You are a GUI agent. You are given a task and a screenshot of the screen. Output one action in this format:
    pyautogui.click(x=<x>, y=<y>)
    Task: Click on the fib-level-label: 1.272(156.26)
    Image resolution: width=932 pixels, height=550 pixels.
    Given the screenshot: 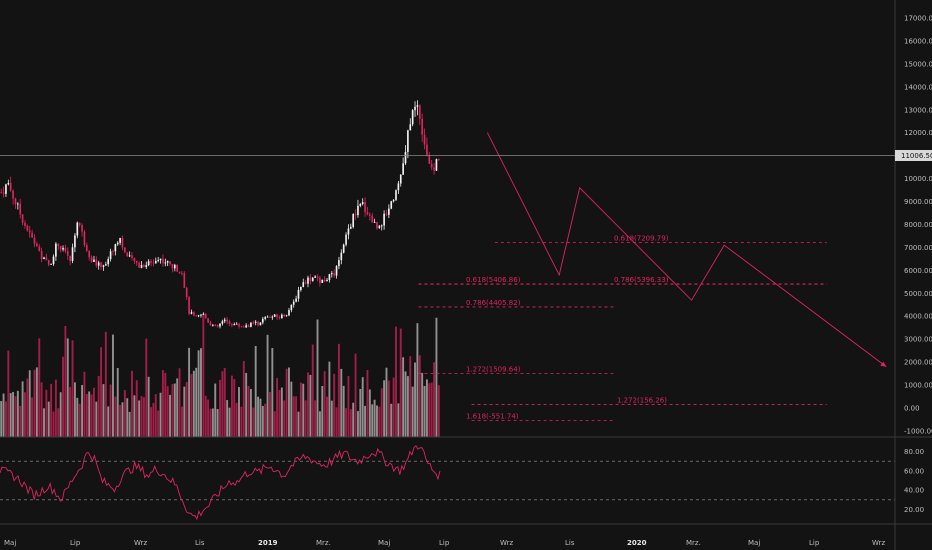 What is the action you would take?
    pyautogui.click(x=642, y=400)
    